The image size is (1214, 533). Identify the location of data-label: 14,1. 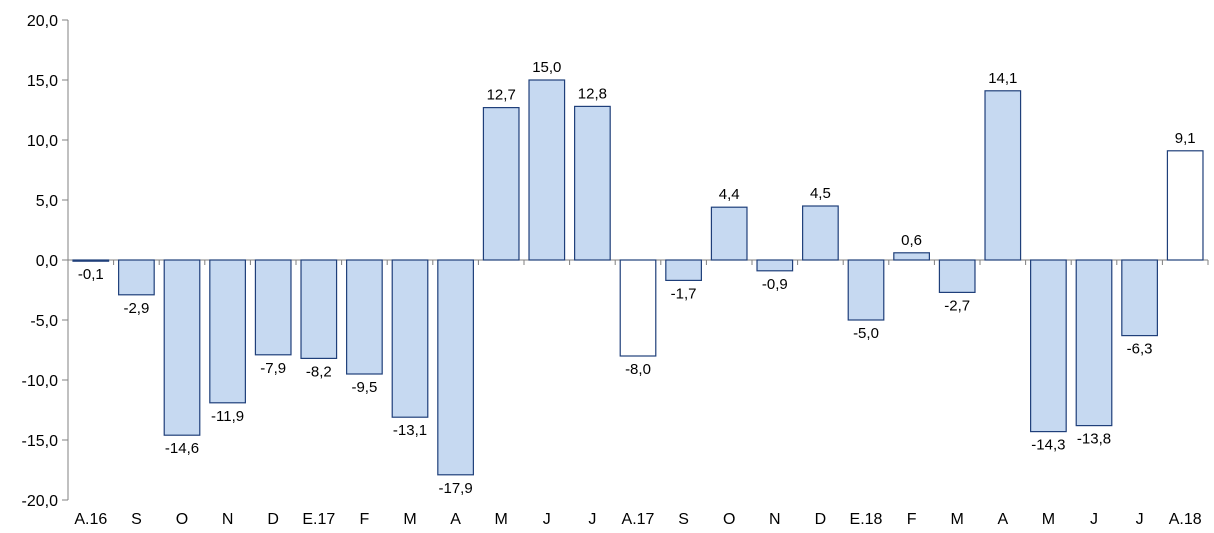
(1002, 78).